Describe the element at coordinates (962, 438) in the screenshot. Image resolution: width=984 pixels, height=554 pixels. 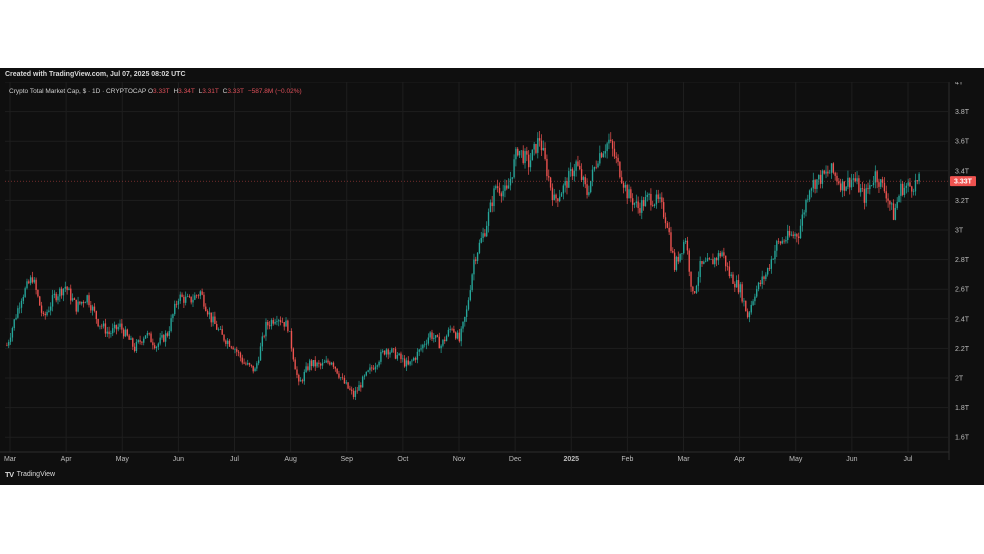
I see `y-tick-label: 1.6T` at that location.